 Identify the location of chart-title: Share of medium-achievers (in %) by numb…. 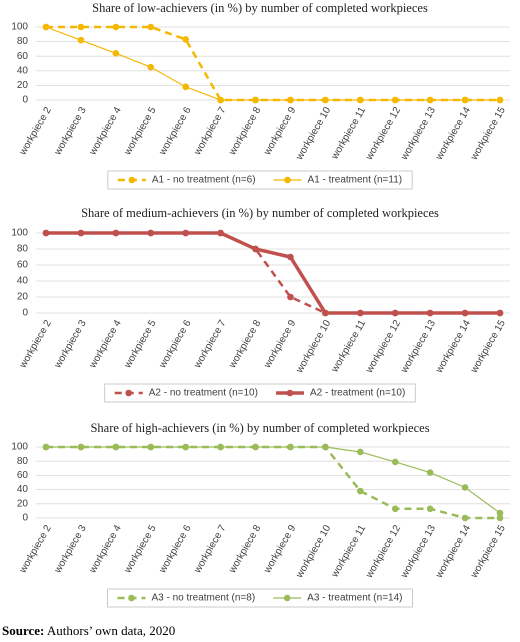
(260, 213).